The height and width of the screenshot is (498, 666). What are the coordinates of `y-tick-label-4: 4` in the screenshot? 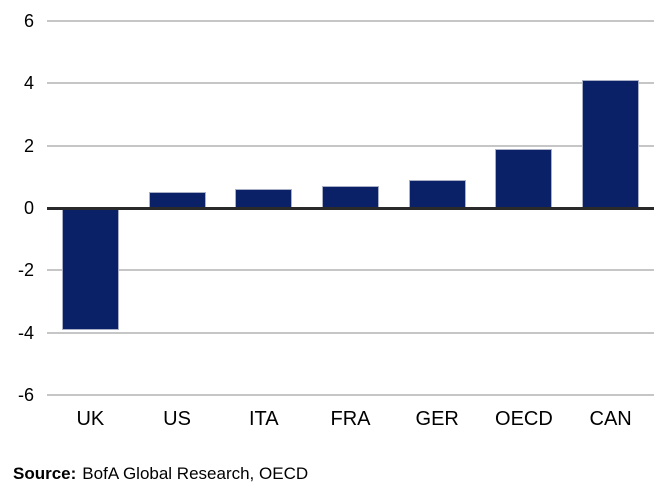 It's located at (28, 83).